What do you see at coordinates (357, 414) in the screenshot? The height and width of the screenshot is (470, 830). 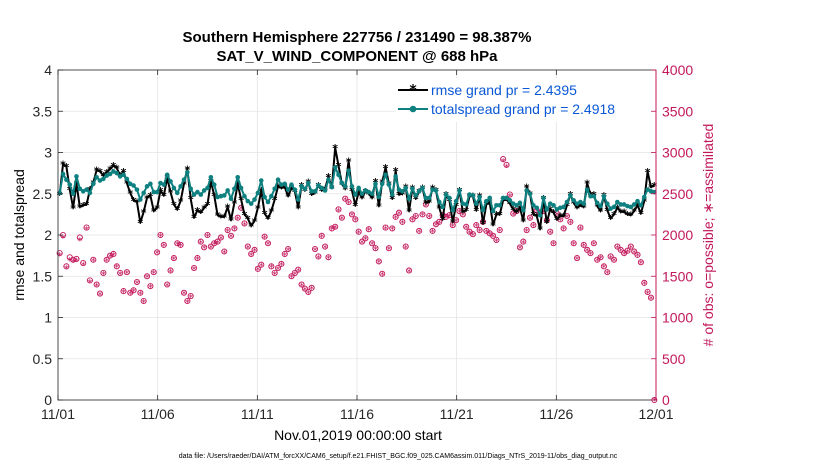 I see `x-tick-label: 11/16` at bounding box center [357, 414].